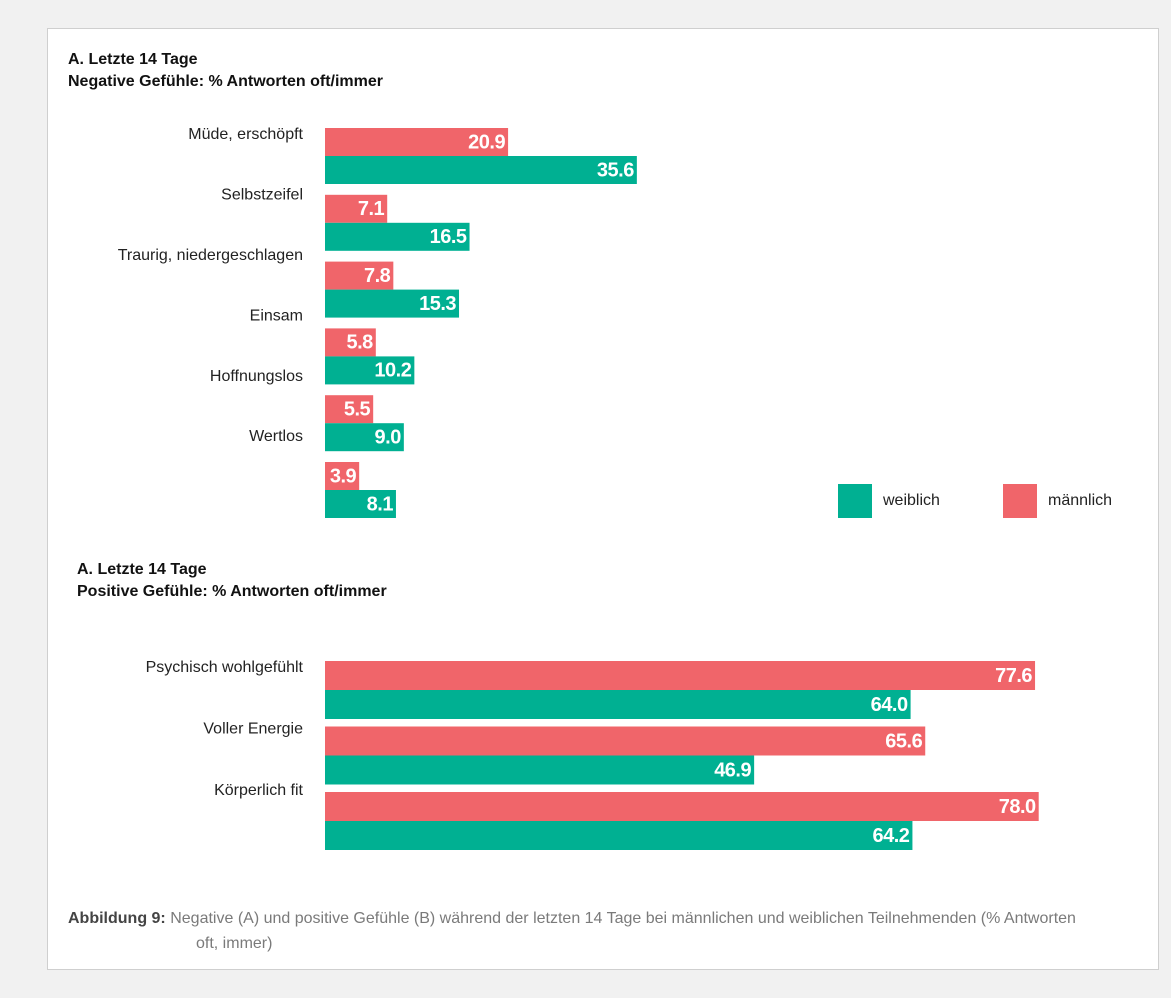 The width and height of the screenshot is (1171, 998). I want to click on chart-subtitle: Negative Gefühle: % Antworten oft/immer, so click(225, 81).